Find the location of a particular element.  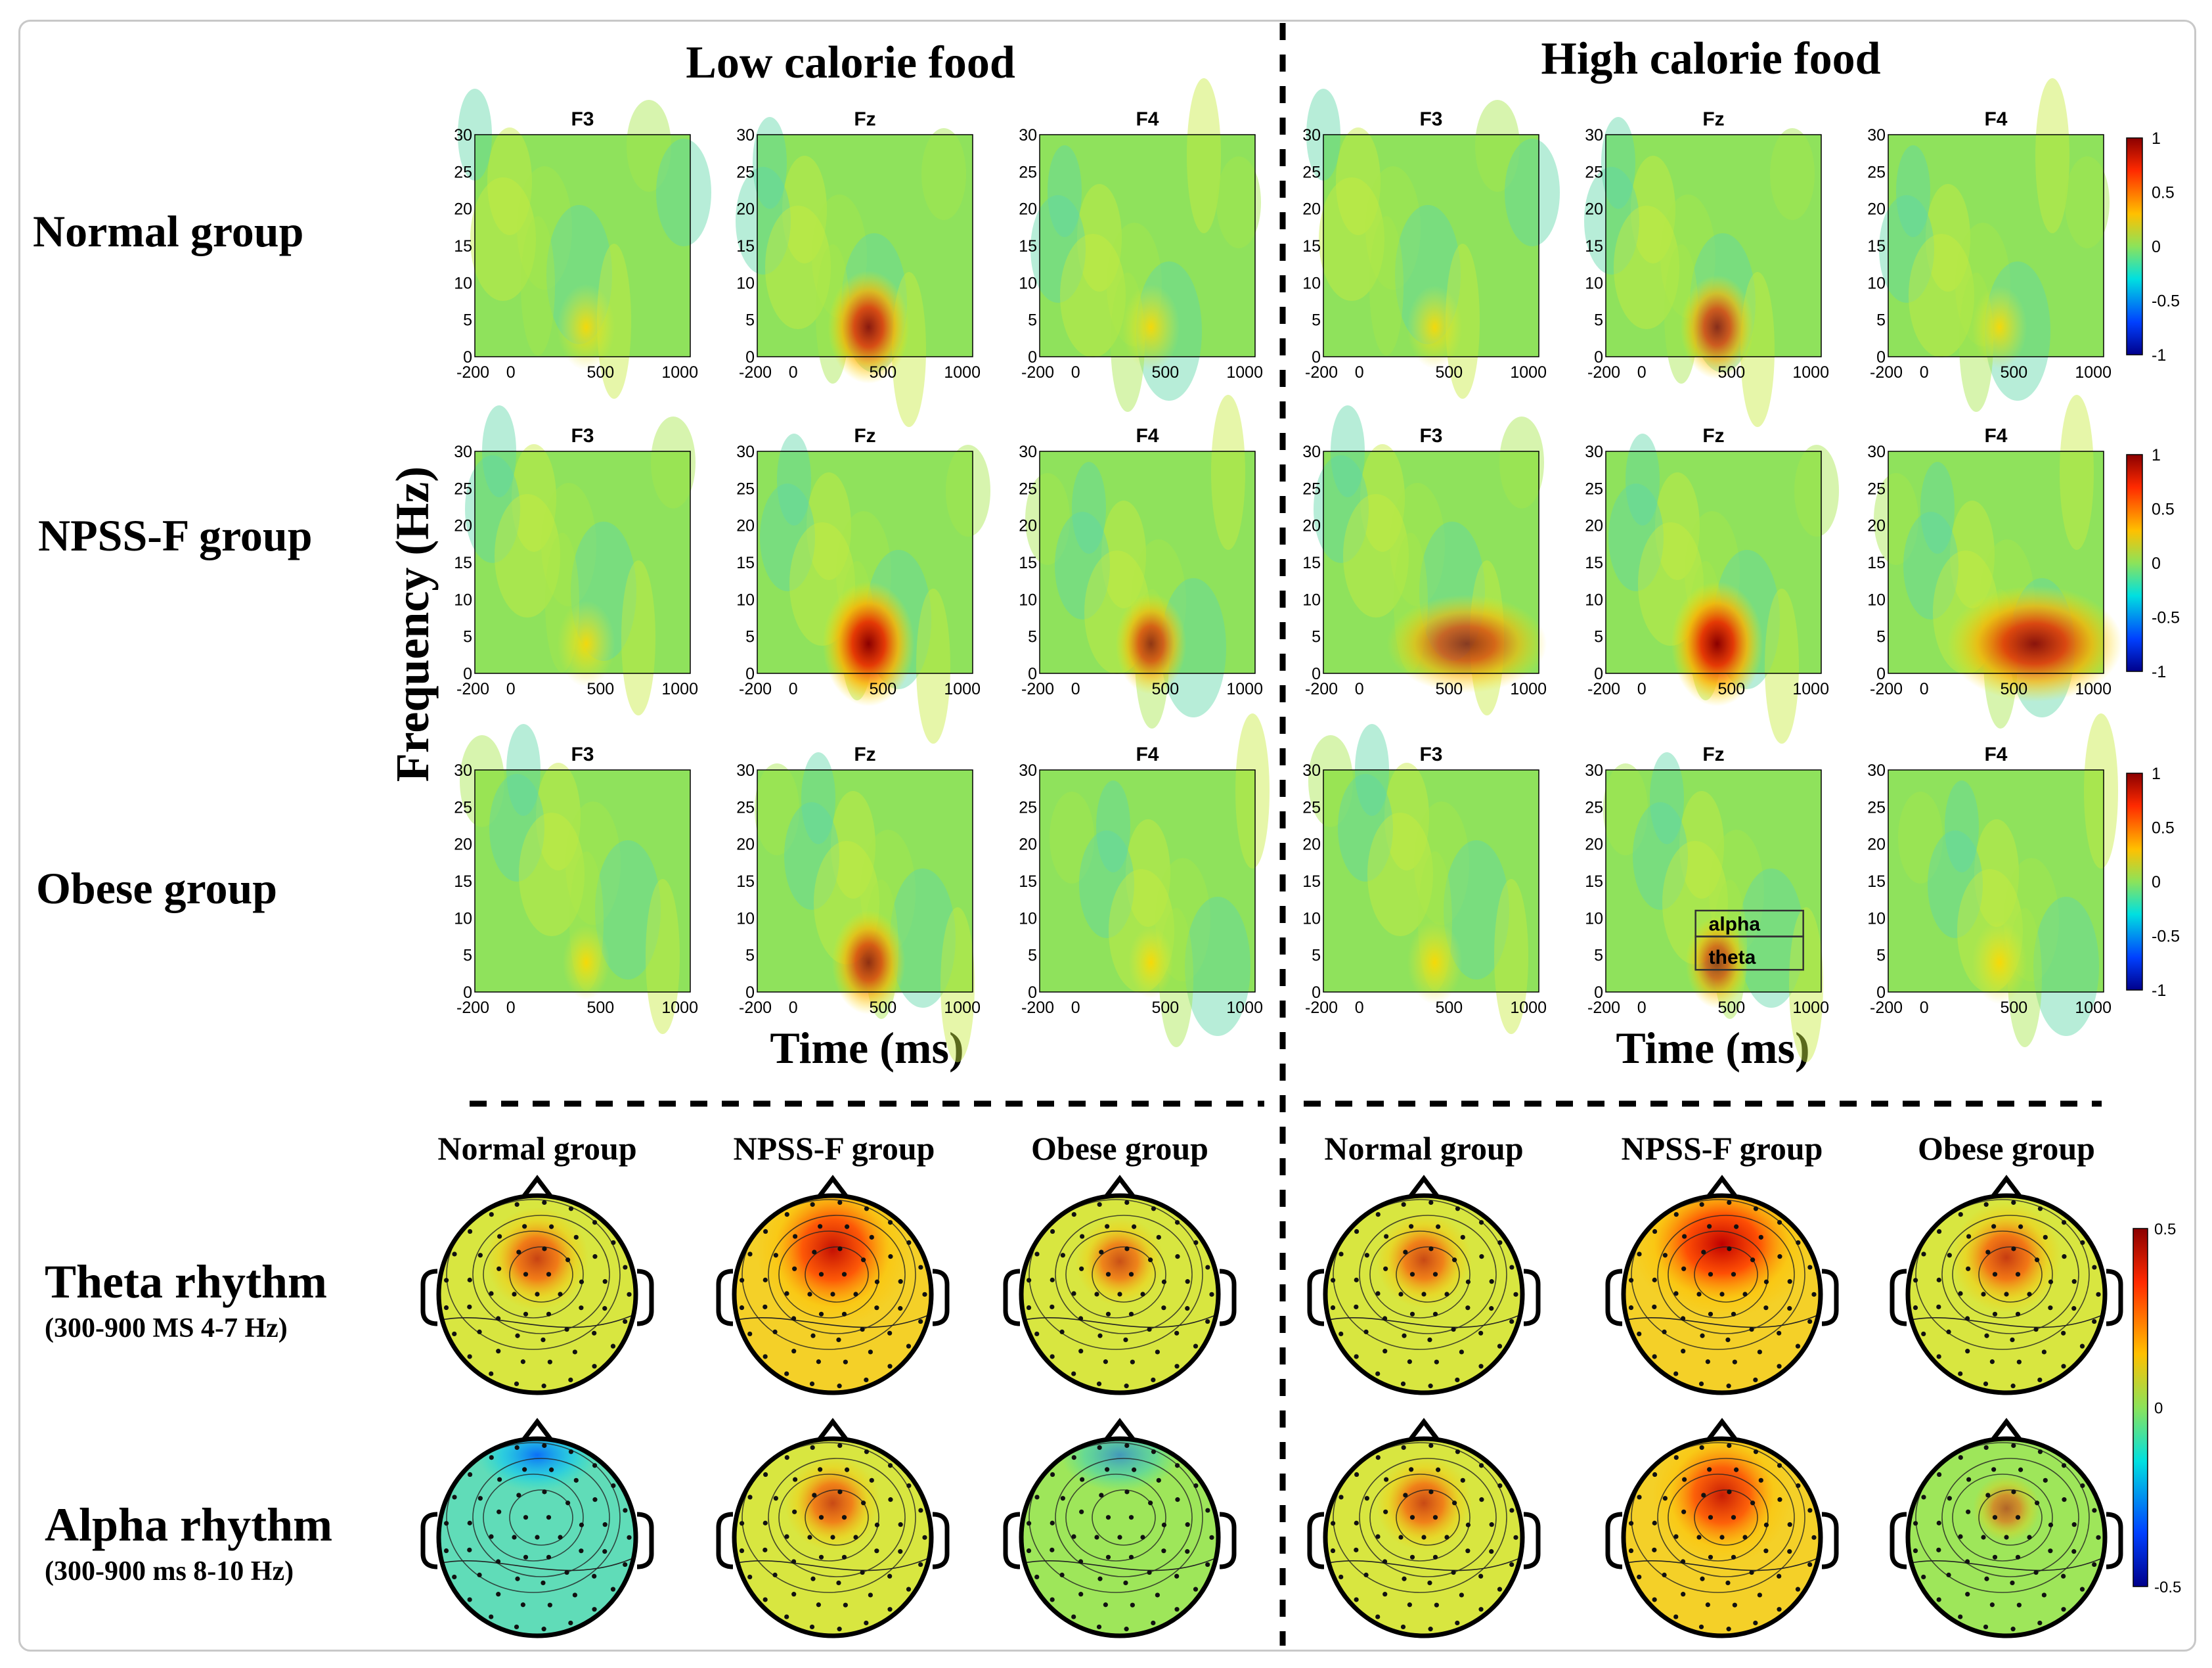

coldspot is located at coordinates (1120, 1465).